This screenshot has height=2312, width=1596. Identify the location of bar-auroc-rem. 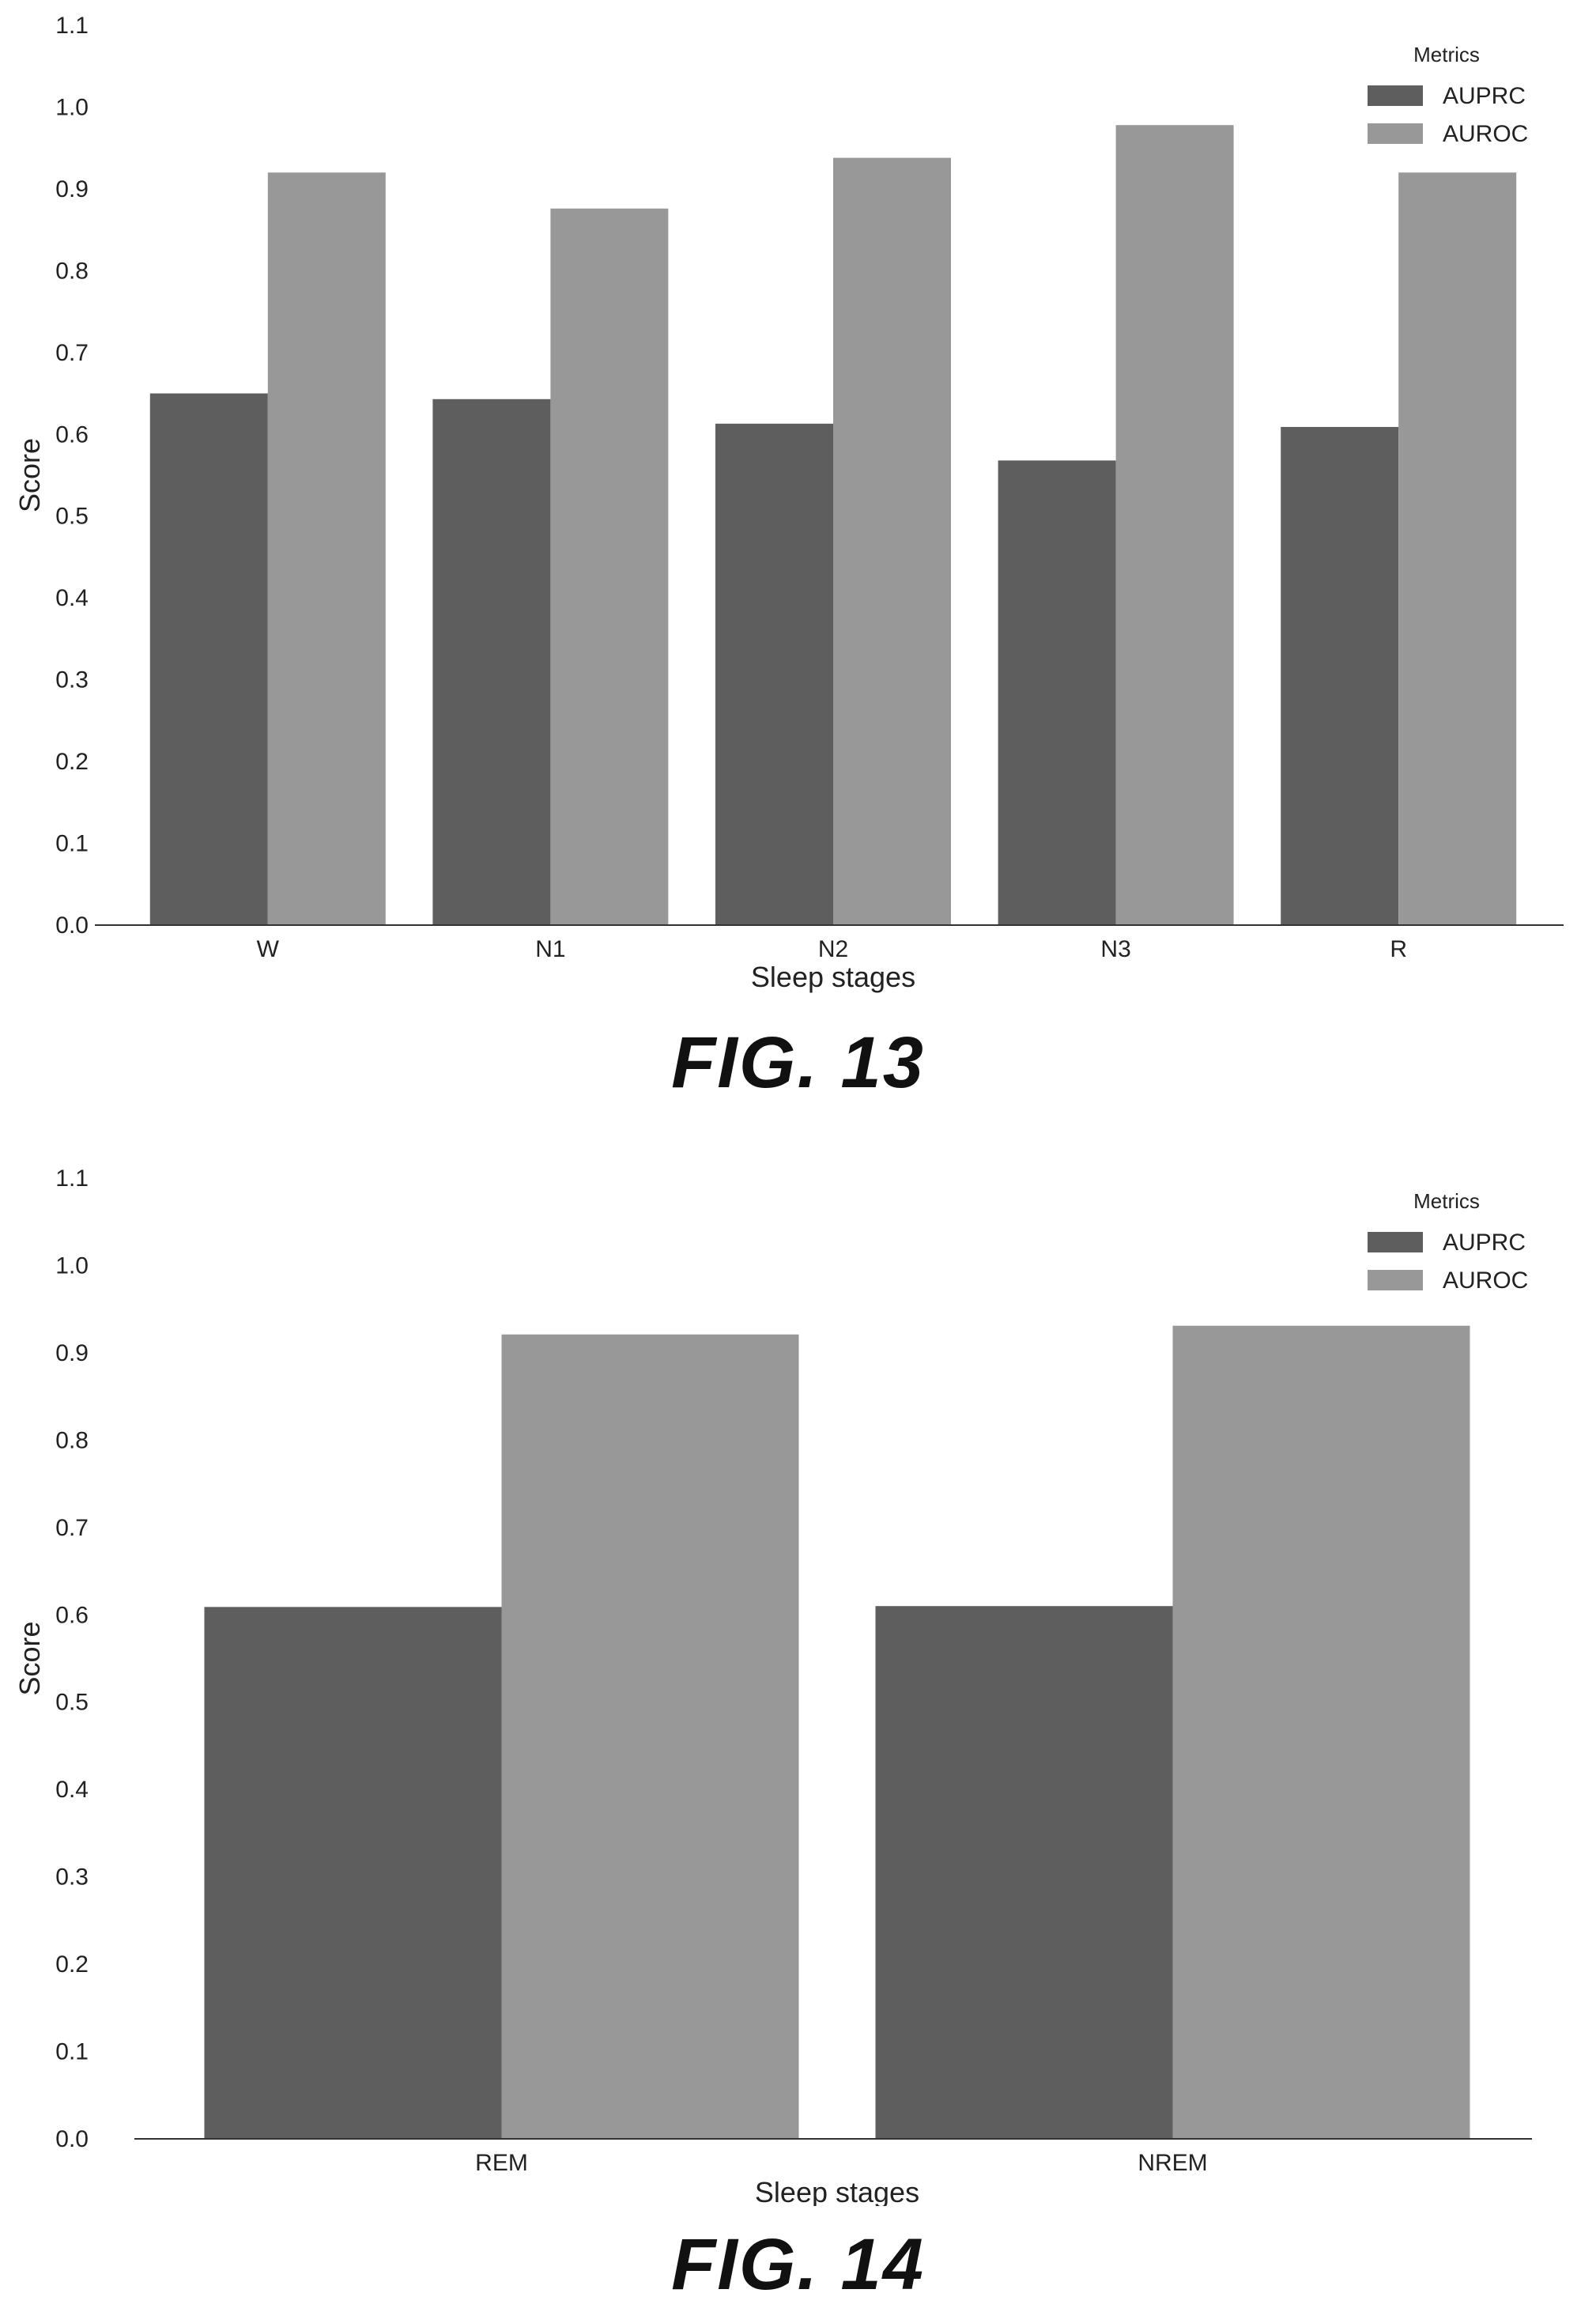
(650, 1736).